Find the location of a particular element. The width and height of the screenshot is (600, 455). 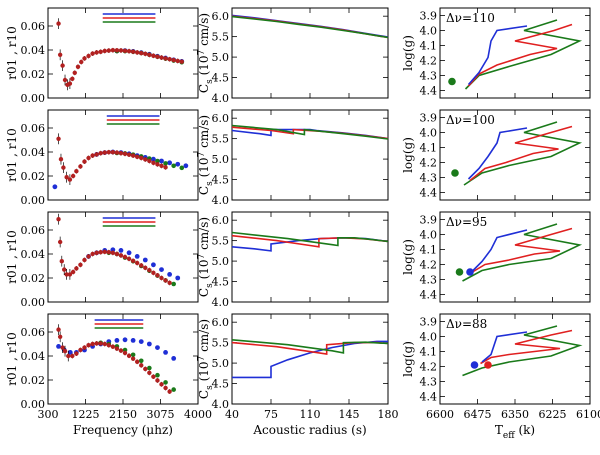

plot-frame is located at coordinates (310, 155).